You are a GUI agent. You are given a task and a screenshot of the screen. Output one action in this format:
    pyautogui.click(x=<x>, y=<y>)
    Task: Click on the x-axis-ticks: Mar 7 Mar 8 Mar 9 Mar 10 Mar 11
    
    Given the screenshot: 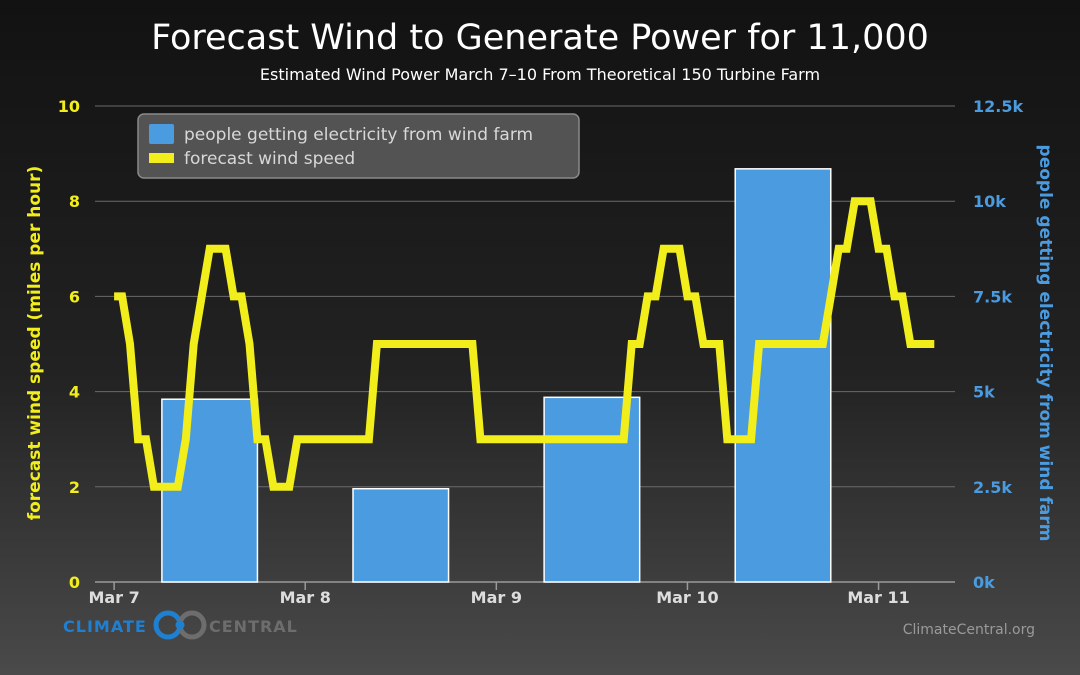 What is the action you would take?
    pyautogui.click(x=499, y=594)
    